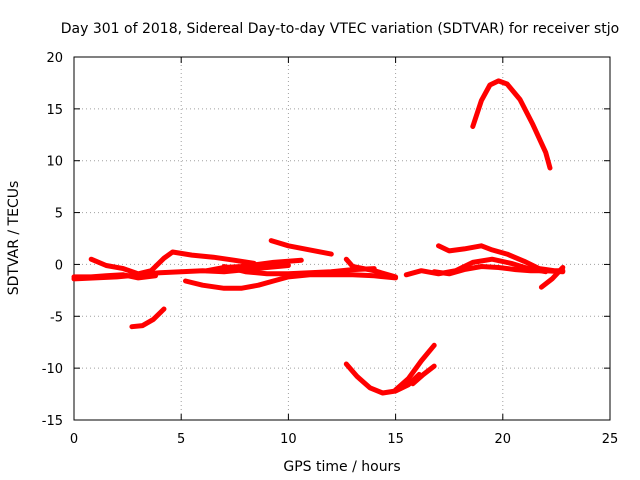 This screenshot has height=480, width=640. What do you see at coordinates (181, 439) in the screenshot?
I see `x-tick-label: 5` at bounding box center [181, 439].